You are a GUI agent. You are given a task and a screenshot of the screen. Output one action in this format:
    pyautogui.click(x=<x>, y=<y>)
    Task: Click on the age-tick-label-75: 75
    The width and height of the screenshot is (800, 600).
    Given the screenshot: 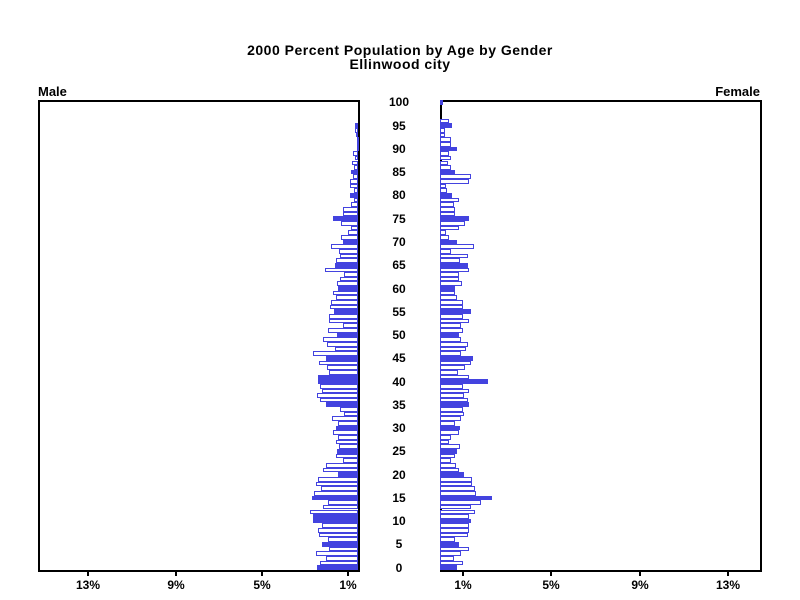 What is the action you would take?
    pyautogui.click(x=399, y=218)
    